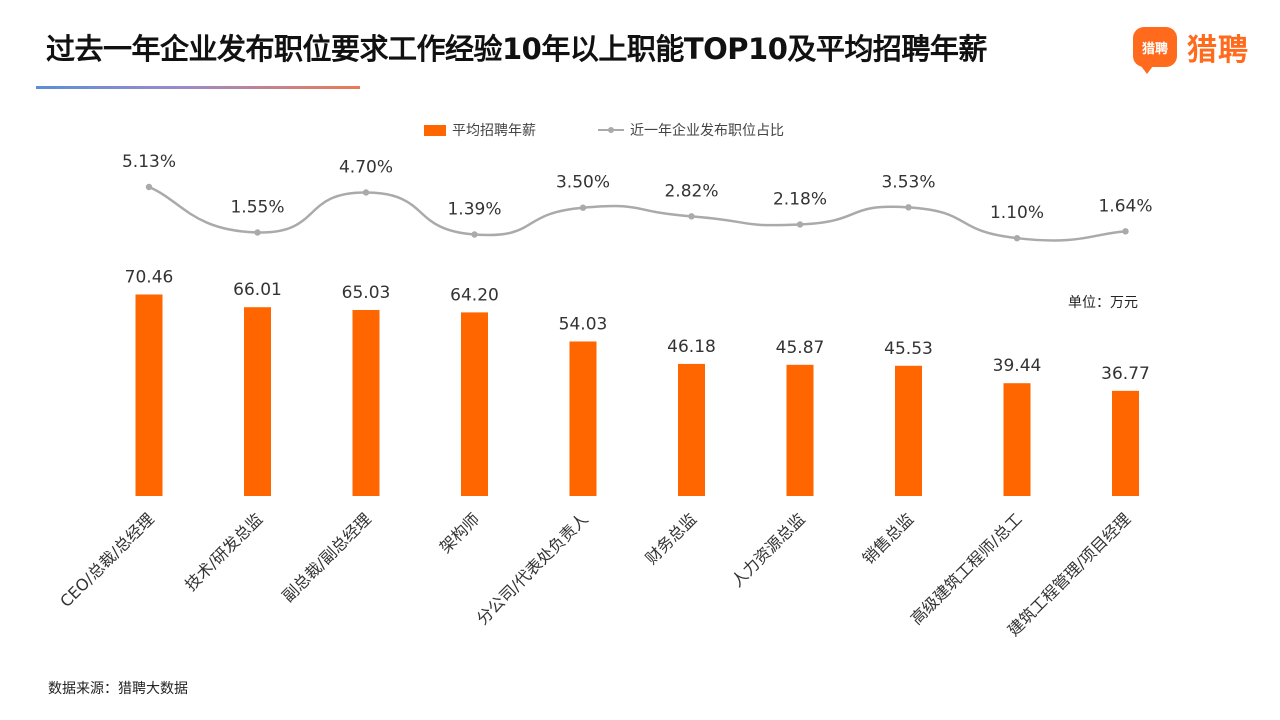 The width and height of the screenshot is (1280, 720). I want to click on share-point-label: 1.39%, so click(474, 209).